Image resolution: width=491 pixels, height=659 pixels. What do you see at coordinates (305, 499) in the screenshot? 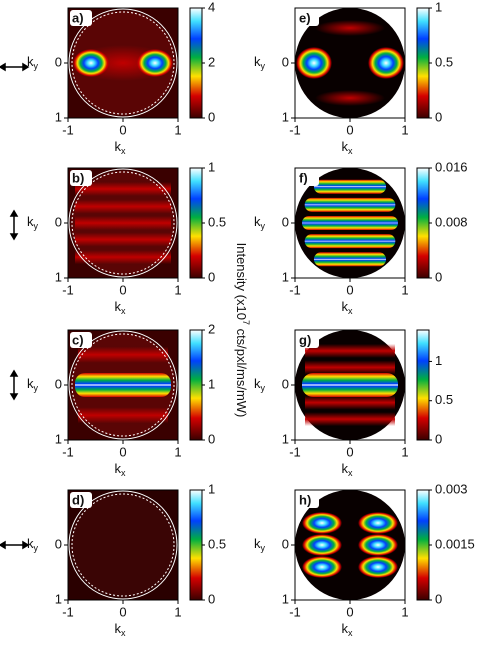
I see `panel-label-text: h)` at bounding box center [305, 499].